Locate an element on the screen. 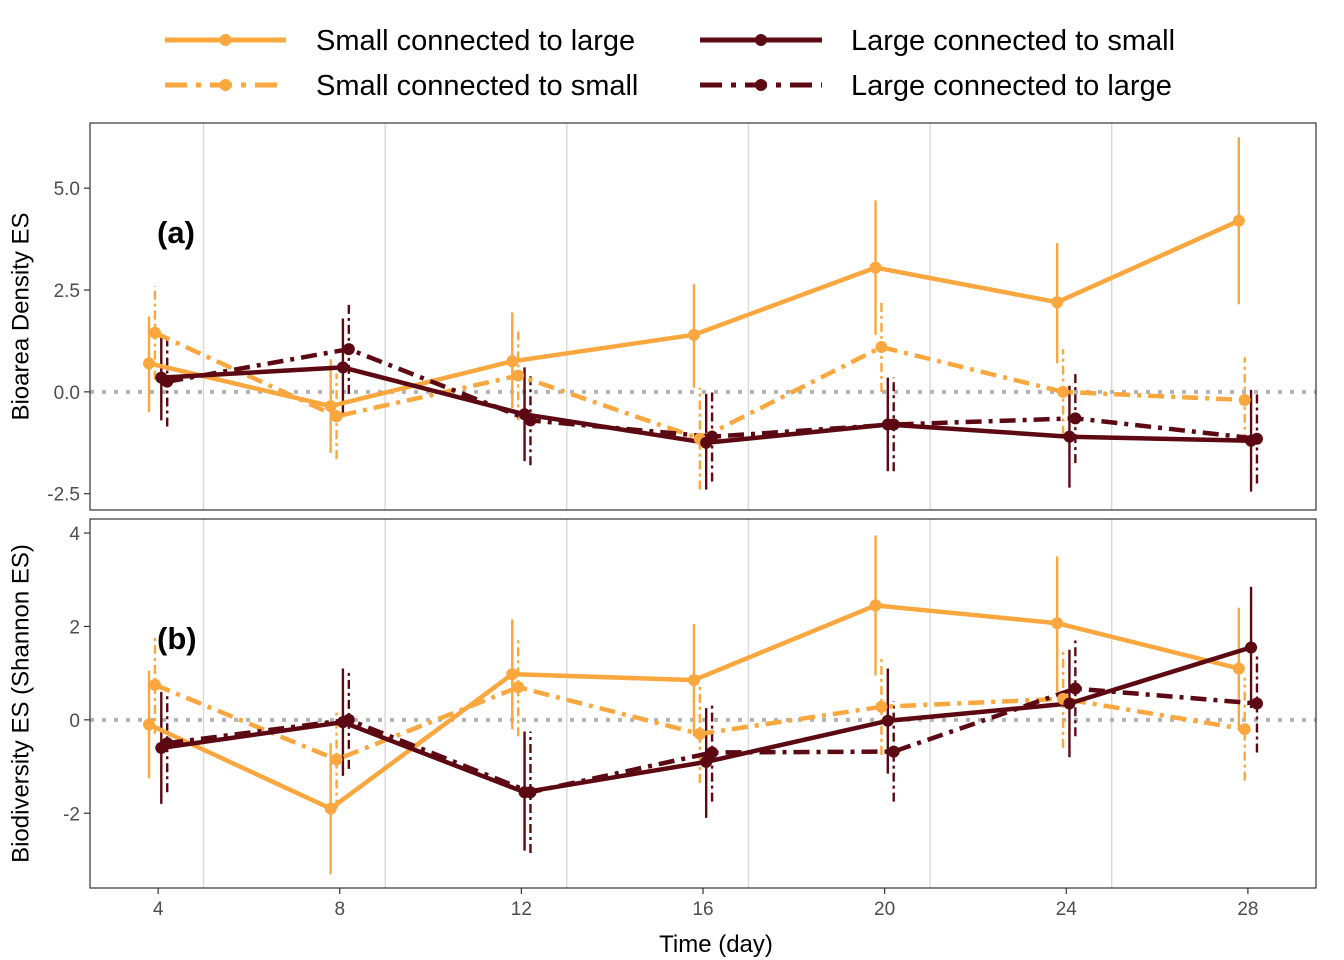 This screenshot has width=1344, height=960. y-tick-label: -2.5 is located at coordinates (63, 495).